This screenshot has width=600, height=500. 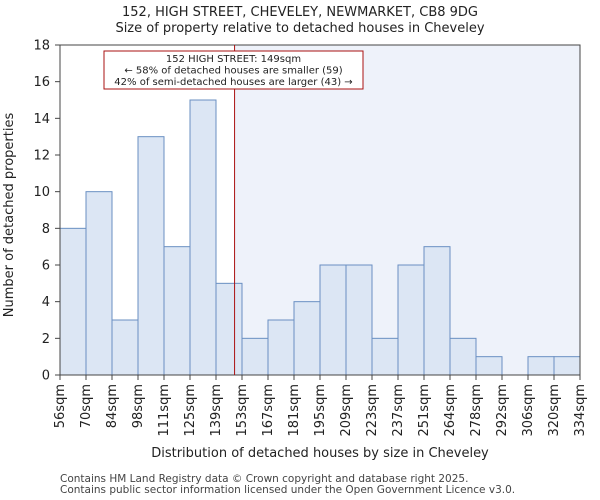 What do you see at coordinates (41, 156) in the screenshot?
I see `y-tick-label-12: 12` at bounding box center [41, 156].